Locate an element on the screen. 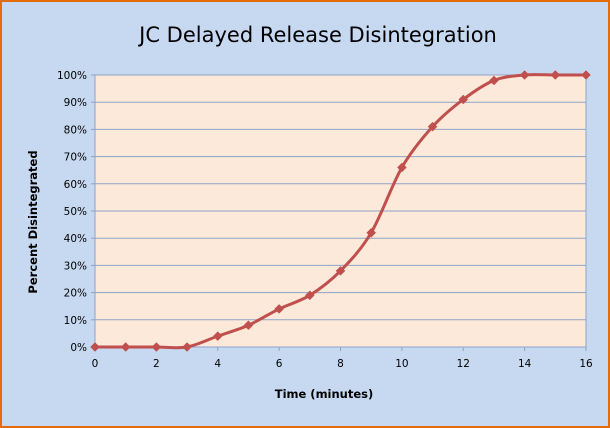 This screenshot has width=610, height=428. y-tick-label: 40% is located at coordinates (75, 239).